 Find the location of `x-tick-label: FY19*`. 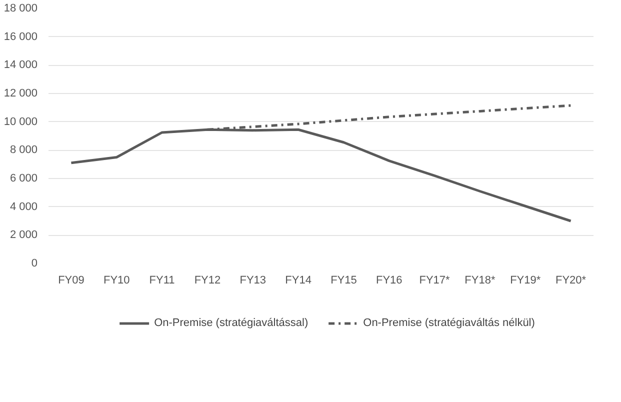

x-tick-label: FY19* is located at coordinates (526, 280).